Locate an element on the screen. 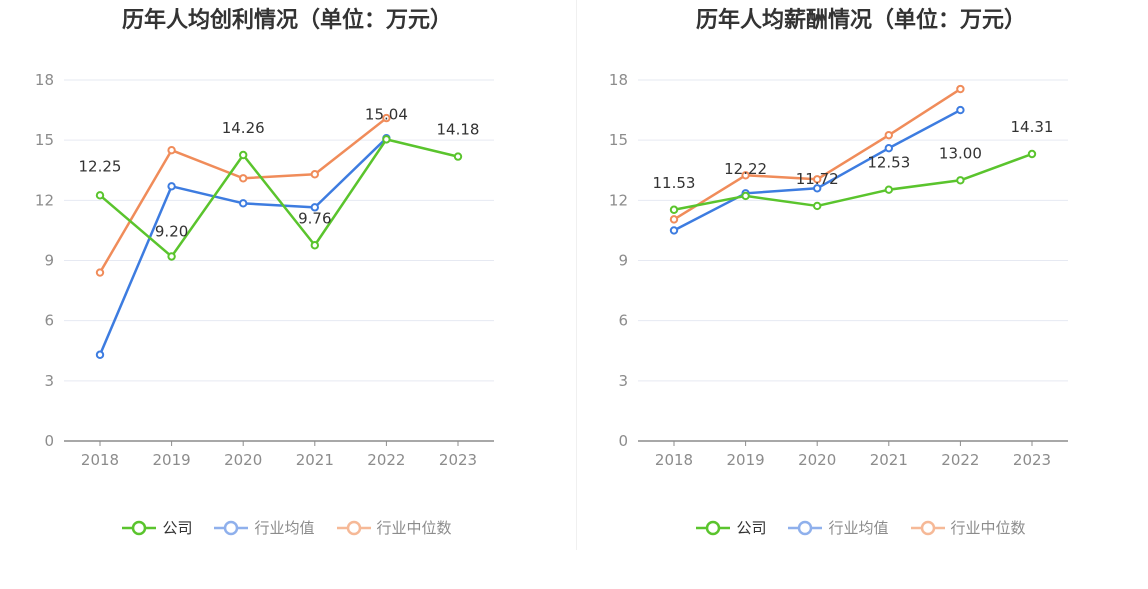 The width and height of the screenshot is (1148, 589). data-label: 12.22 is located at coordinates (745, 169).